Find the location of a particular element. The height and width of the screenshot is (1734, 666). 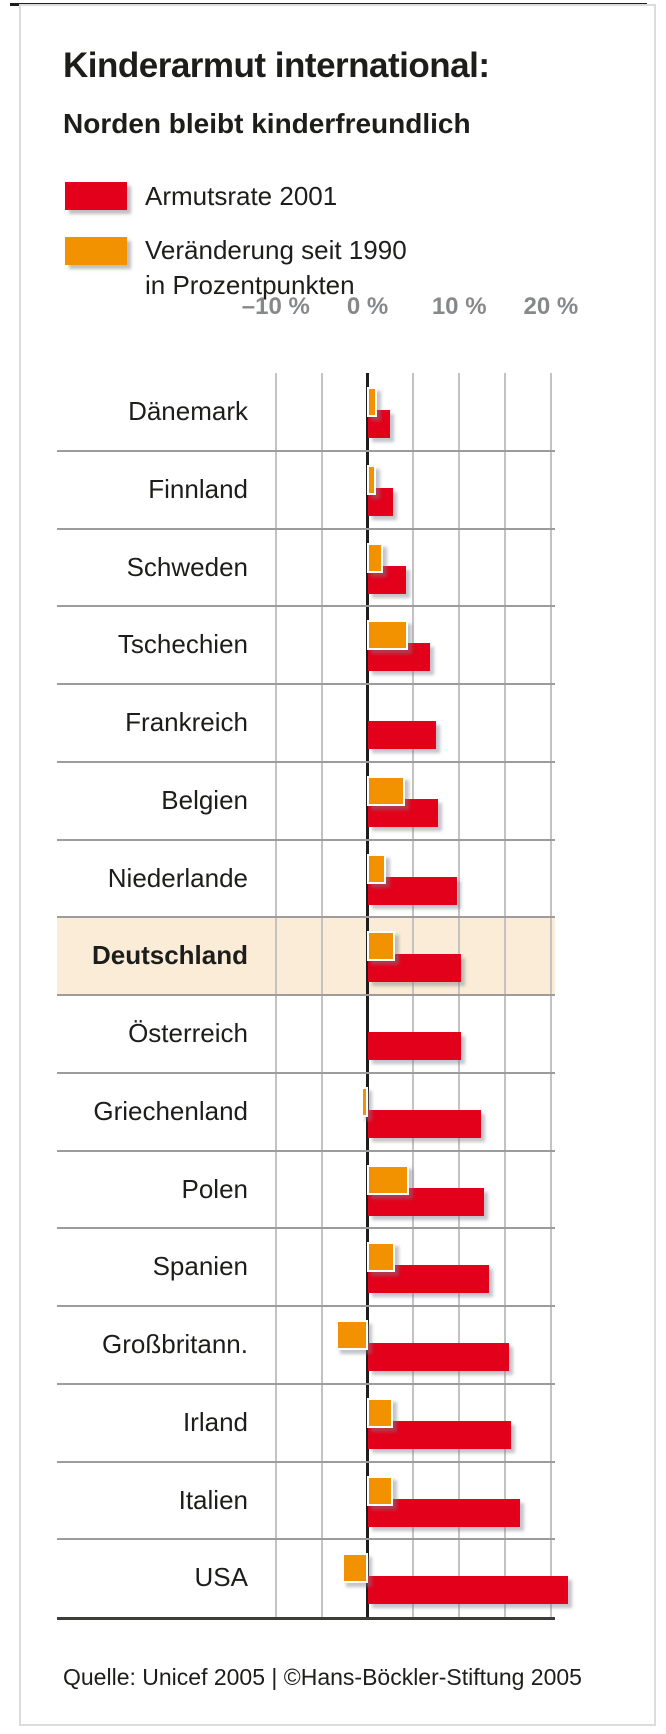

country-label: Österreich is located at coordinates (188, 1033).